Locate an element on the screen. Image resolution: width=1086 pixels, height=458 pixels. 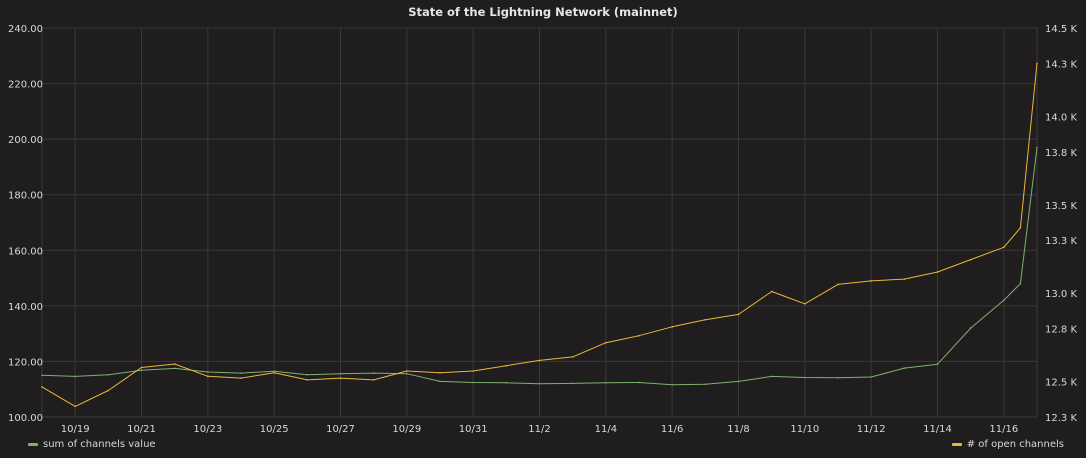
x-tick-label: 11/16 is located at coordinates (1003, 429).